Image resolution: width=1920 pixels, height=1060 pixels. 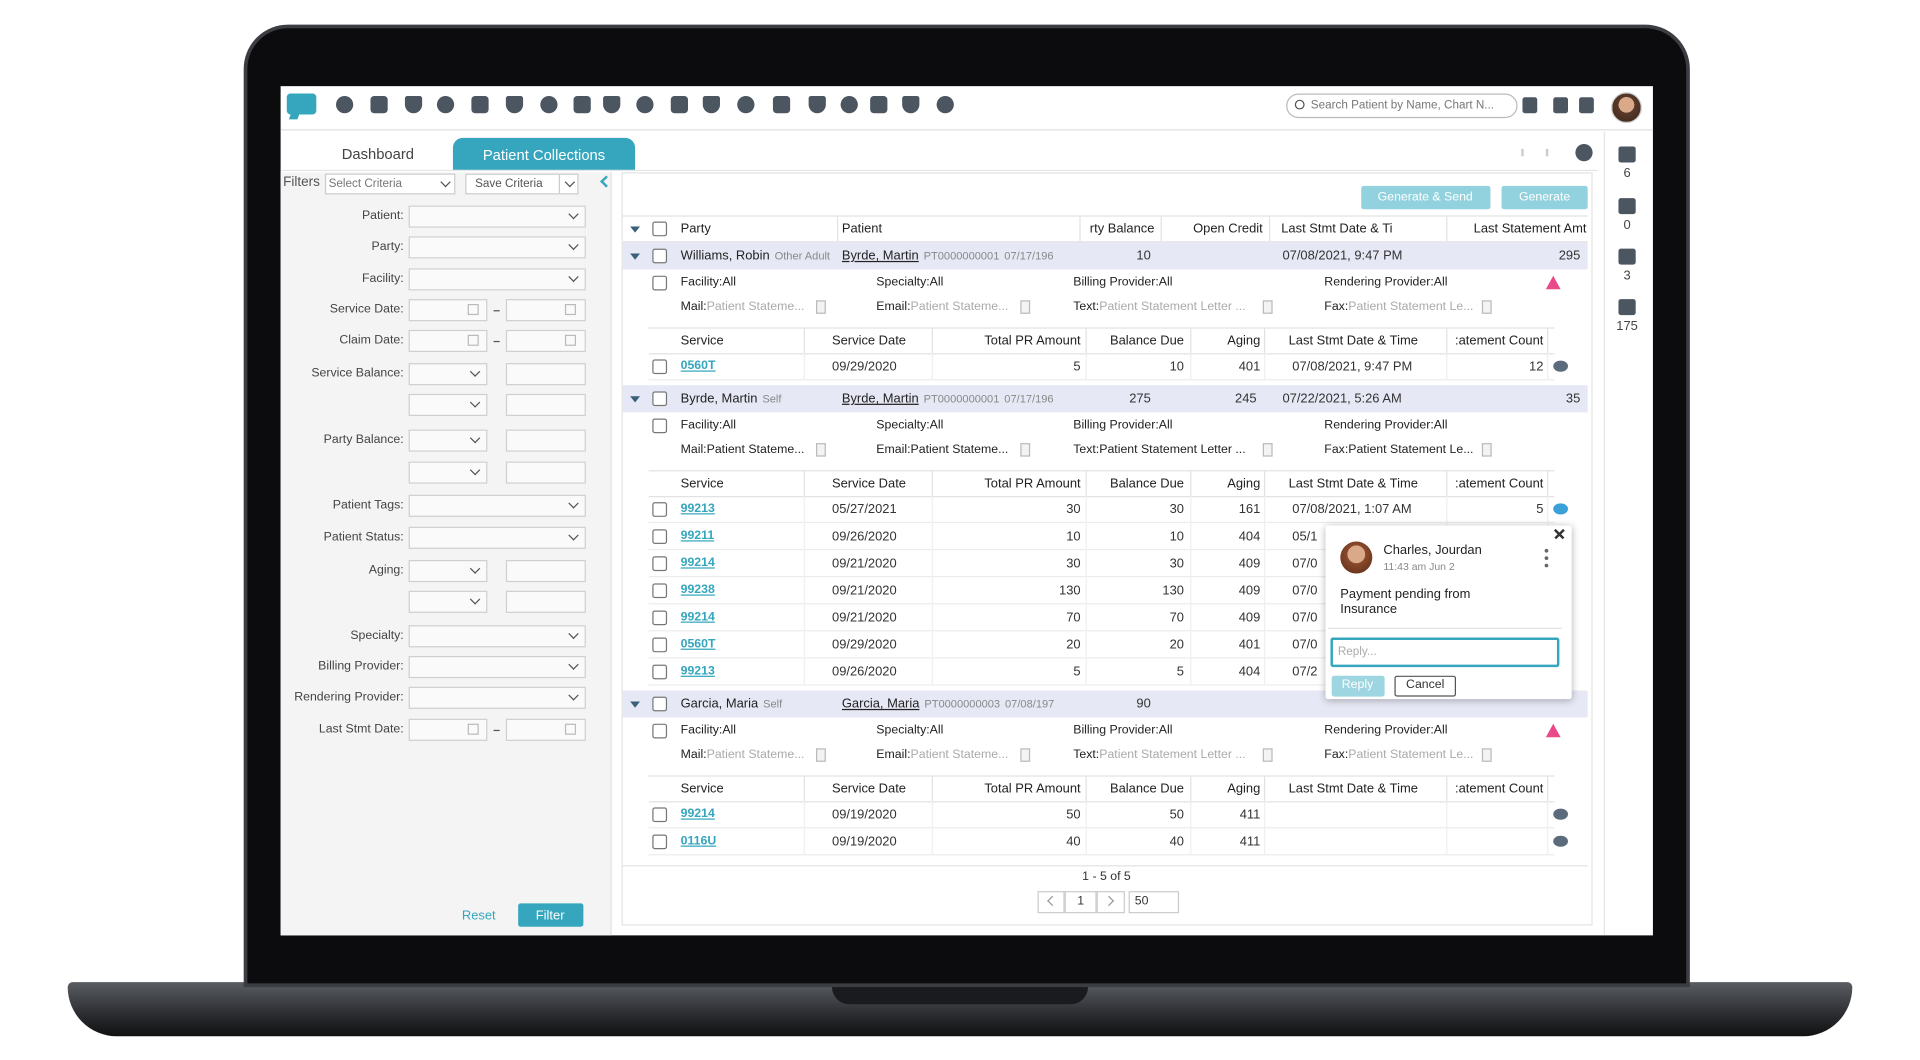 I want to click on service-link: 99238, so click(x=697, y=590).